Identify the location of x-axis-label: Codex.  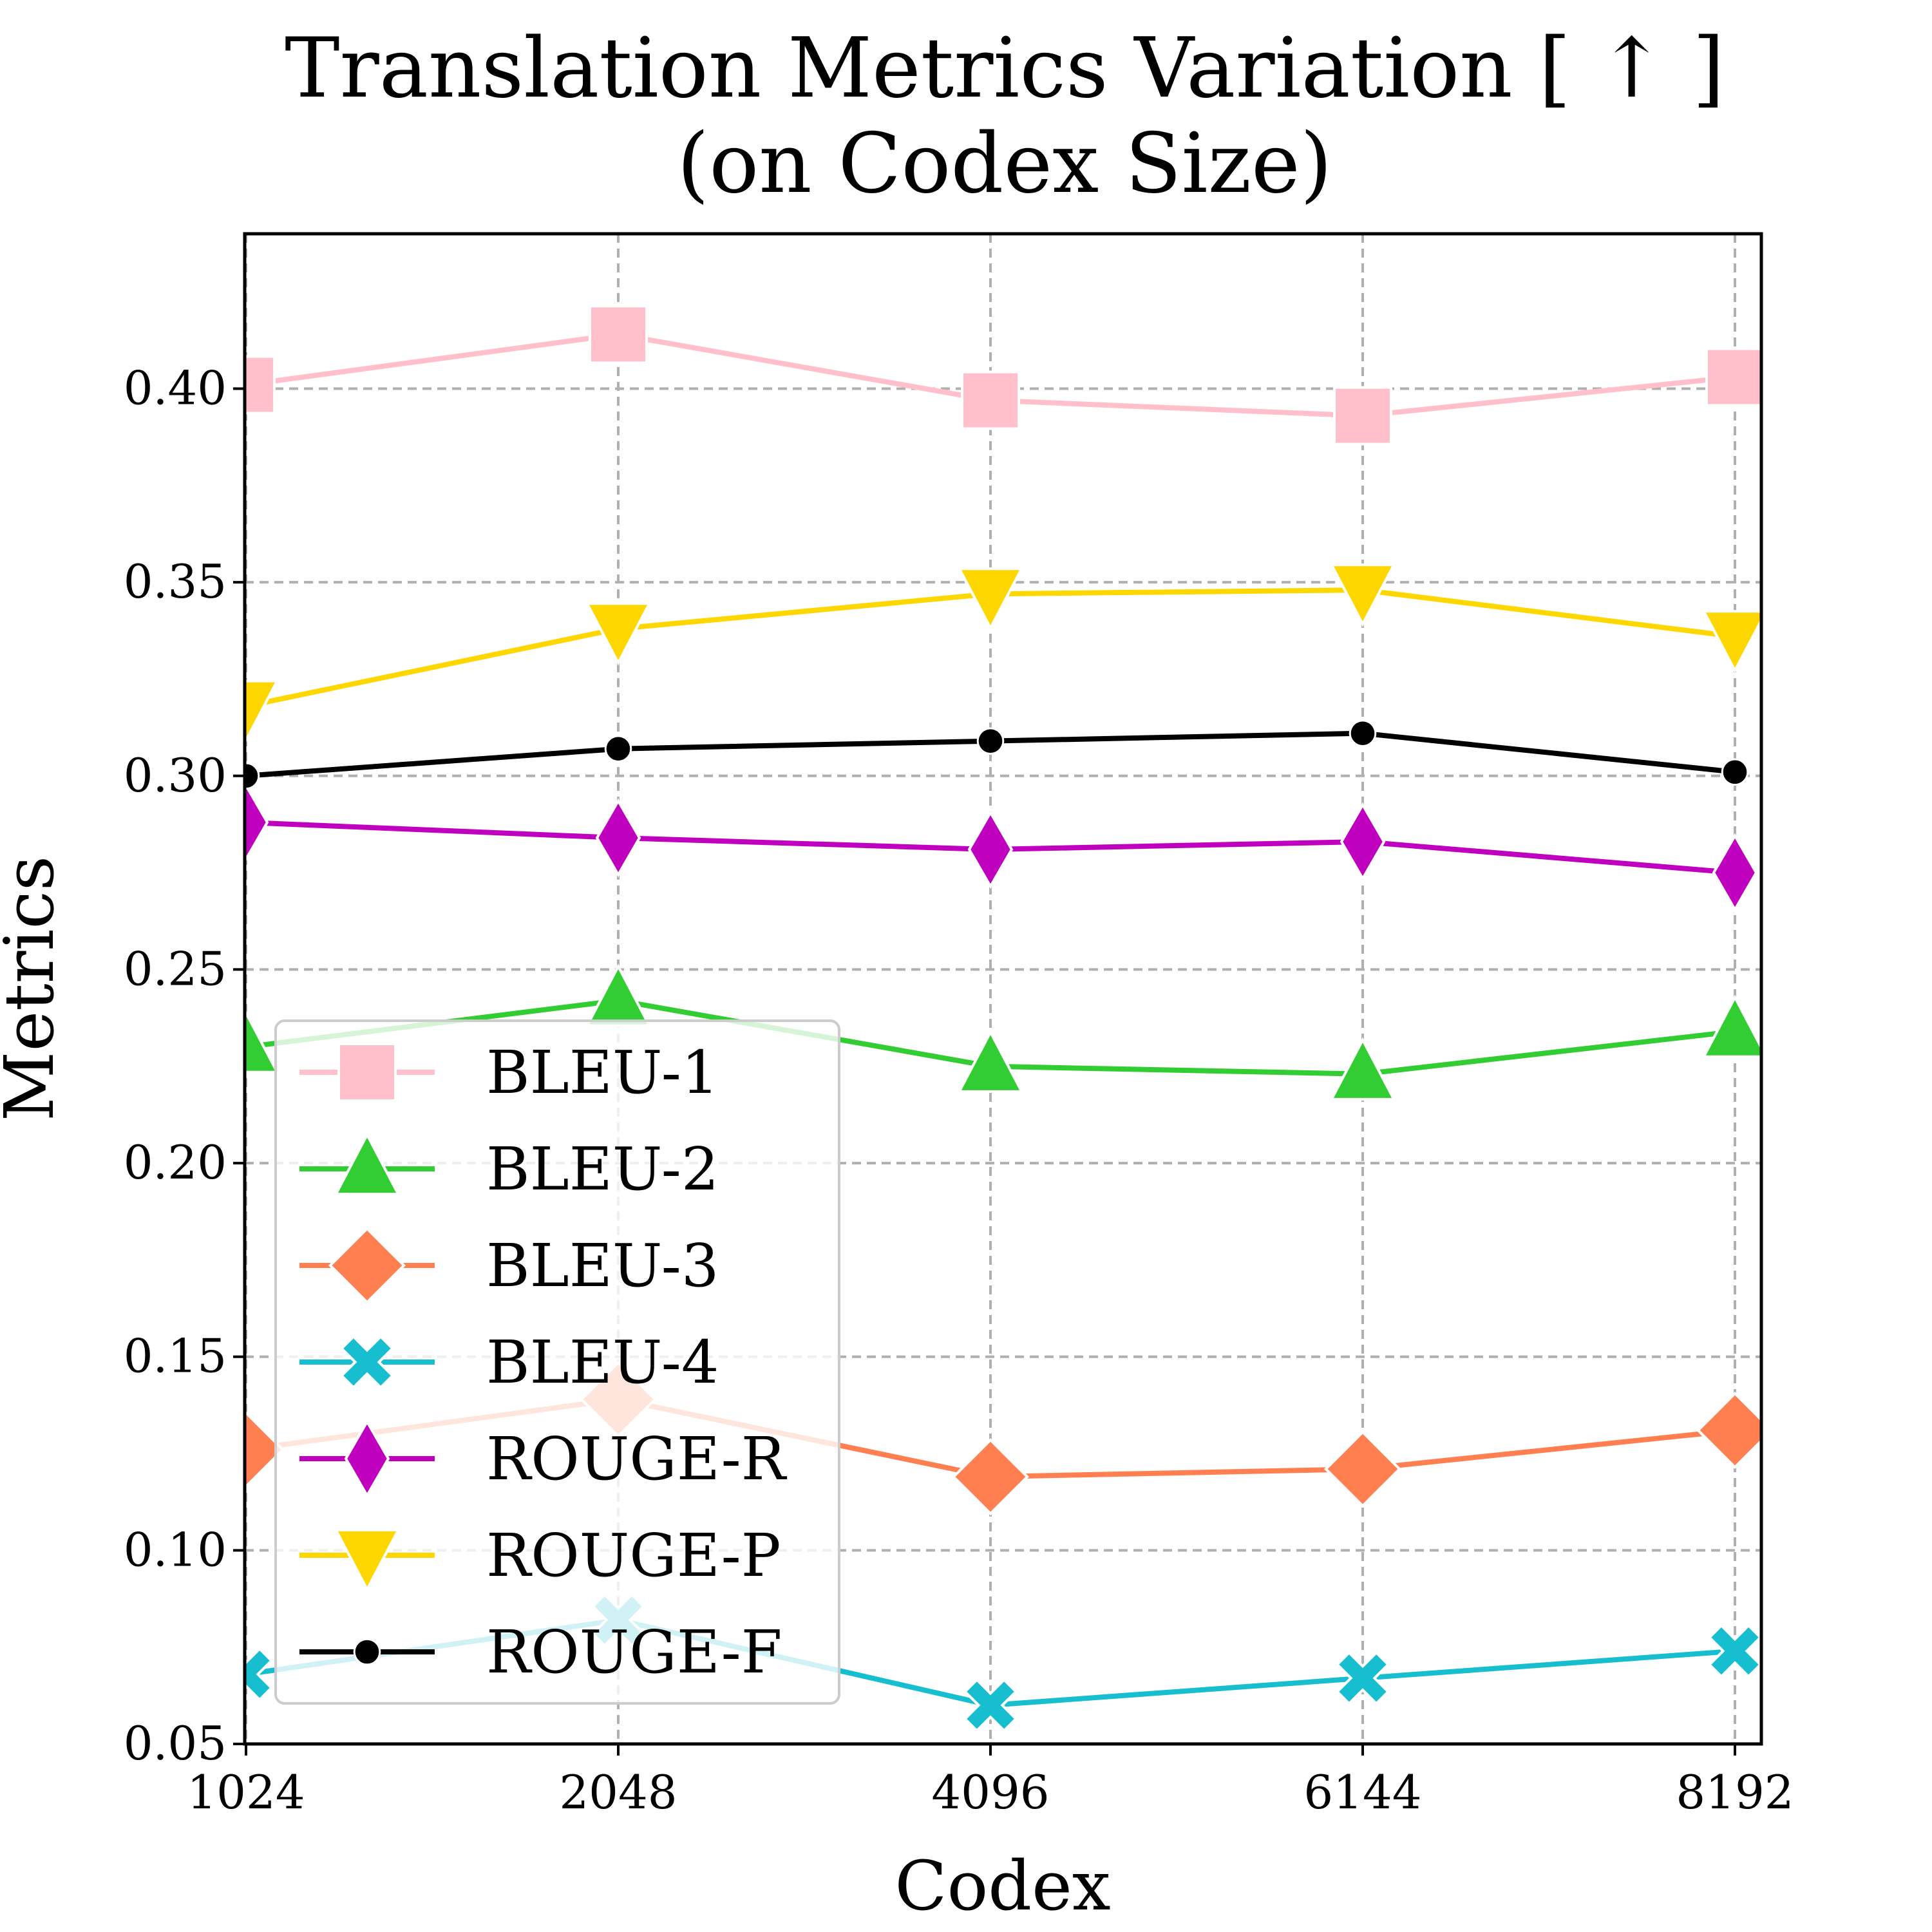
(1003, 1886).